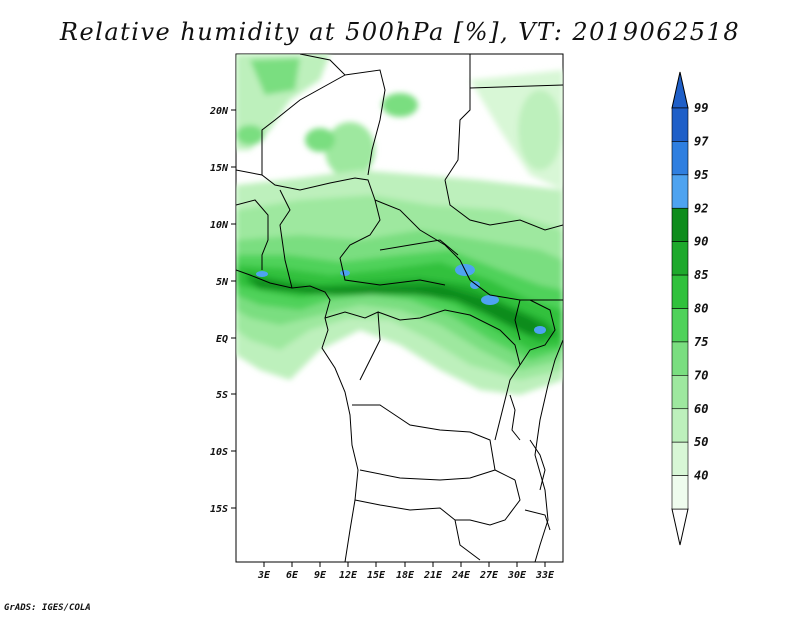  I want to click on colorbar-label: 75, so click(701, 342).